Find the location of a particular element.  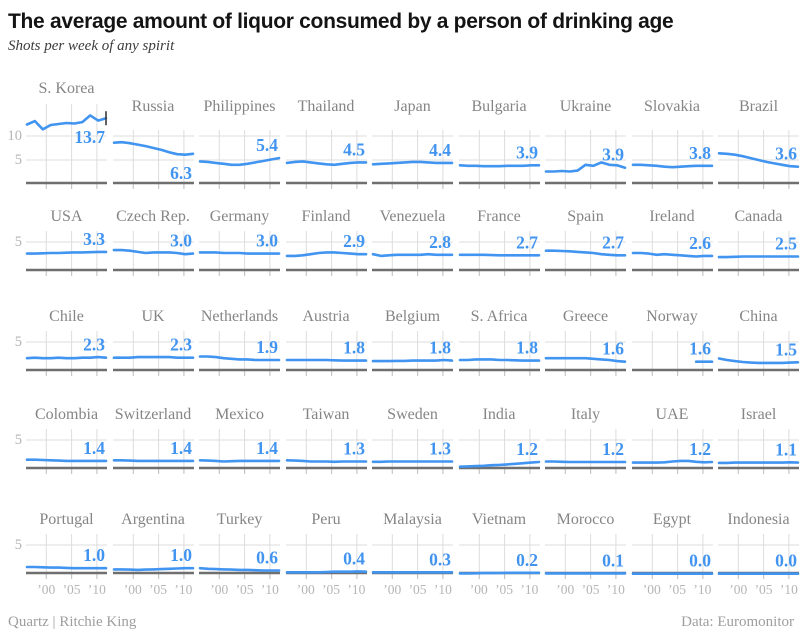

mini-chart-usa: 3.3 is located at coordinates (66, 252).